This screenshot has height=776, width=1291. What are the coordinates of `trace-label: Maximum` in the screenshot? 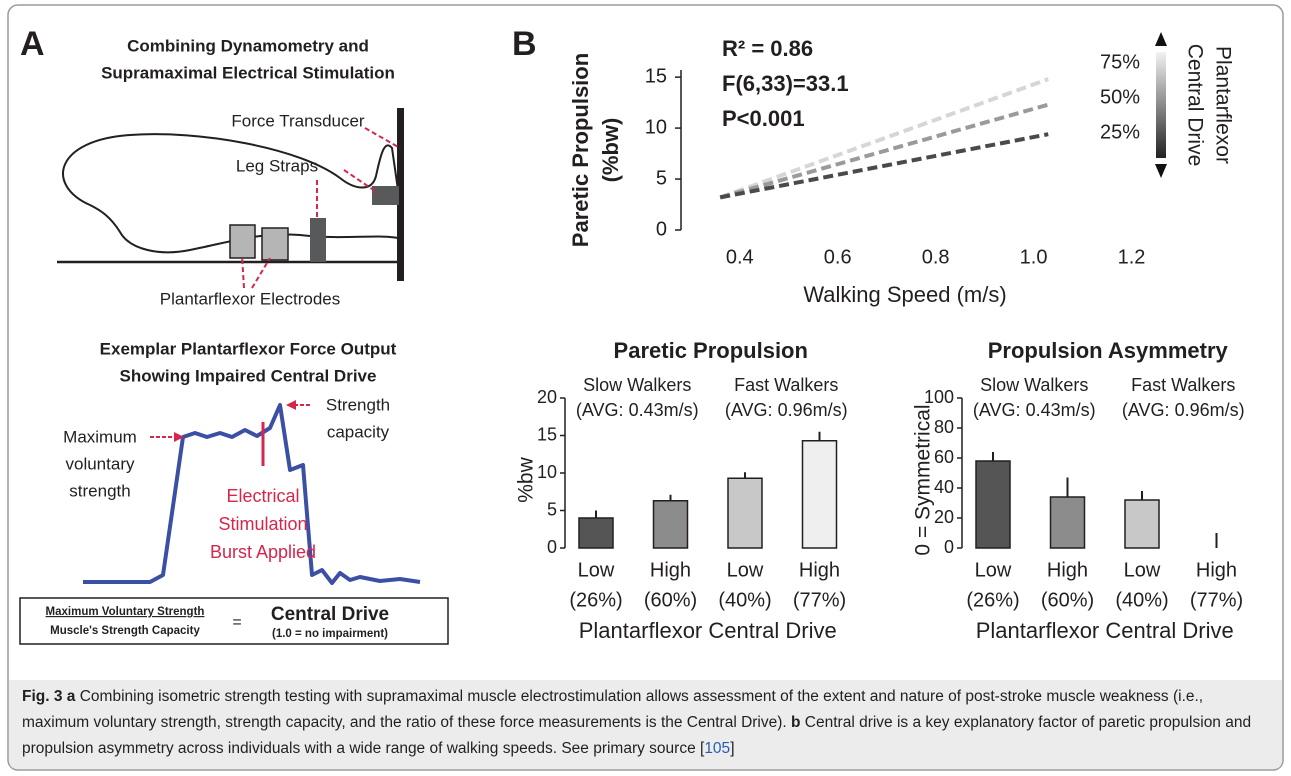 It's located at (100, 436).